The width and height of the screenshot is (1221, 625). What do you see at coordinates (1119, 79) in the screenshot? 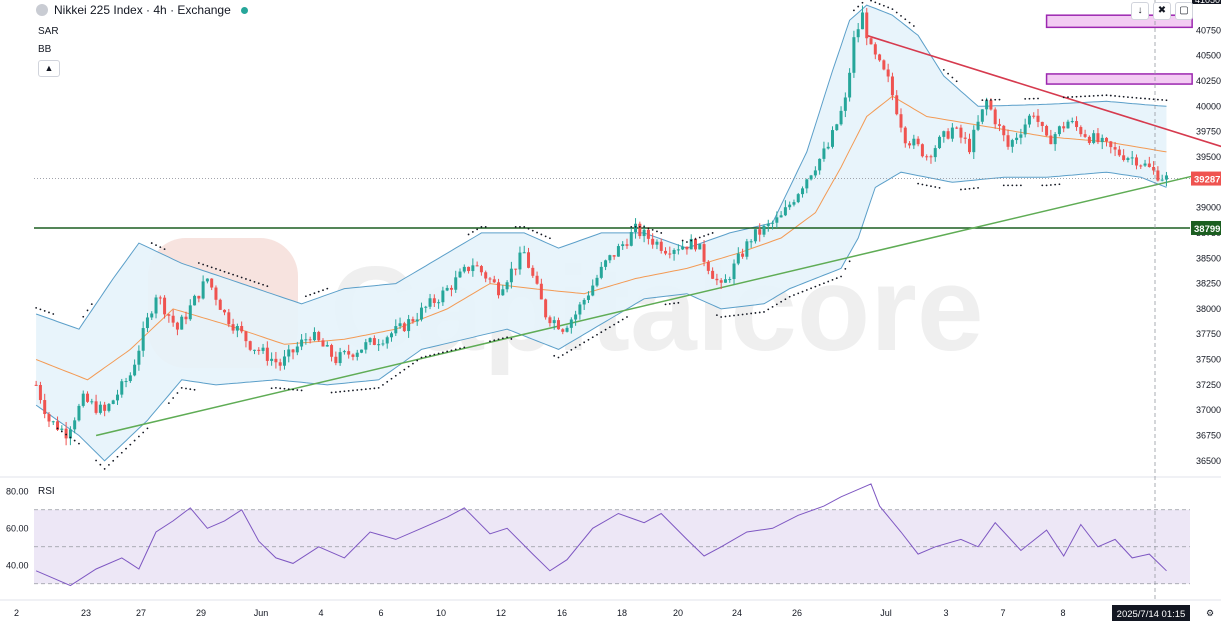
I see `resistance-zone` at bounding box center [1119, 79].